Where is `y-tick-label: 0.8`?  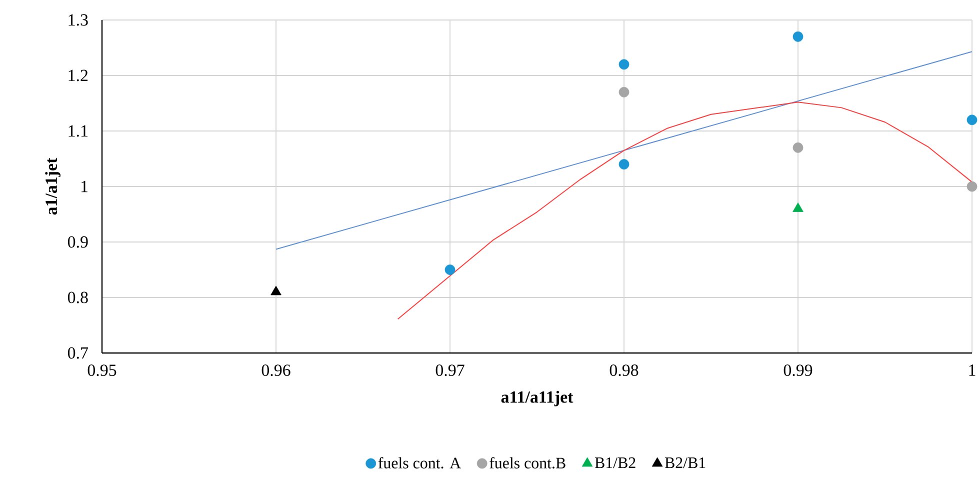 y-tick-label: 0.8 is located at coordinates (78, 298).